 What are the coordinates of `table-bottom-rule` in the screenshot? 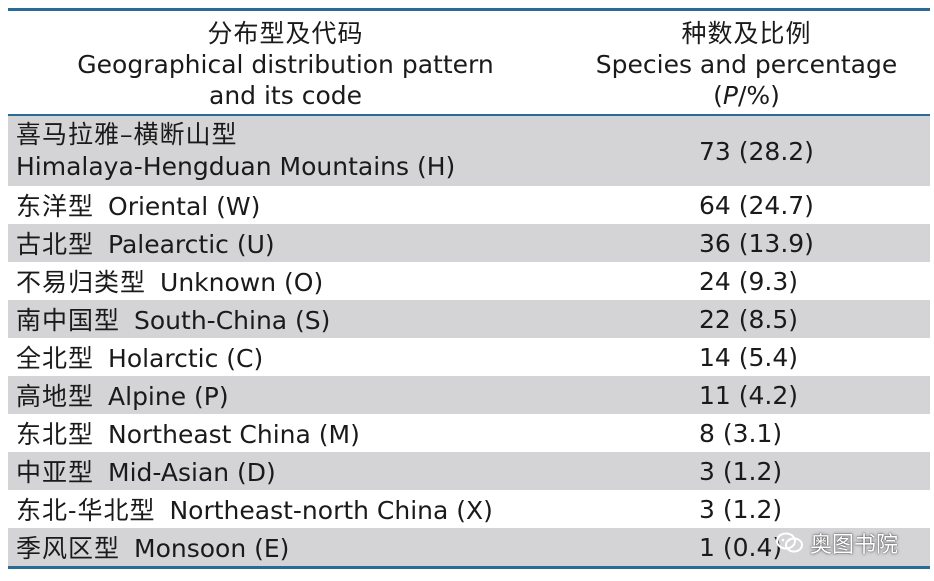 It's located at (469, 567).